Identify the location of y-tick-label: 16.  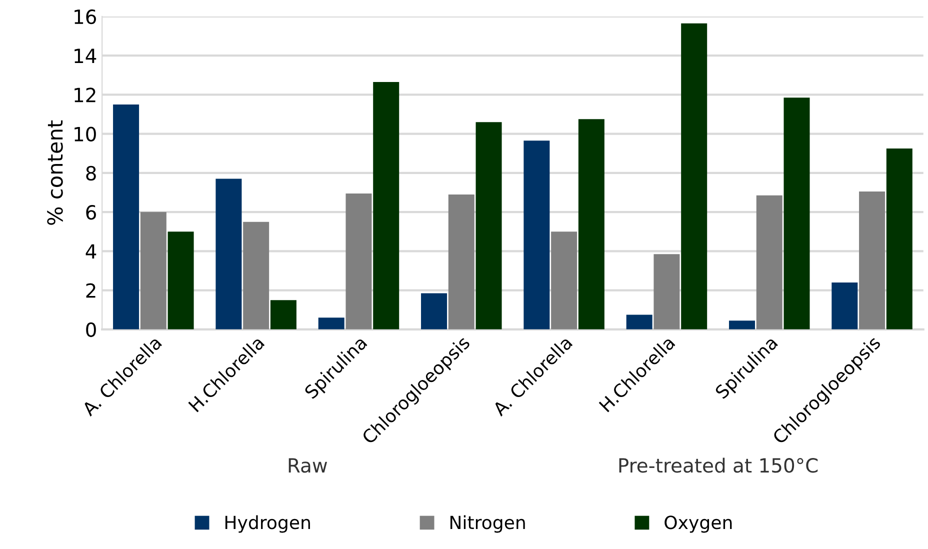
(85, 16).